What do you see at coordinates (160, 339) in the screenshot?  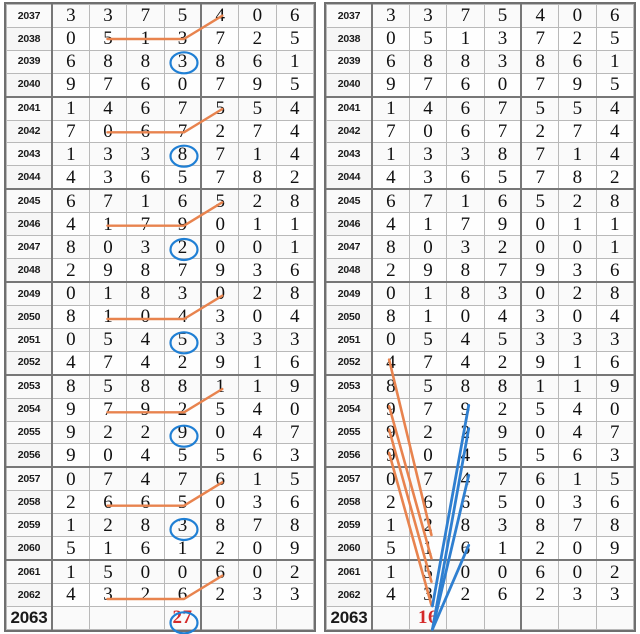 I see `table-row: 2051 0 5 4 5 3 3 3` at bounding box center [160, 339].